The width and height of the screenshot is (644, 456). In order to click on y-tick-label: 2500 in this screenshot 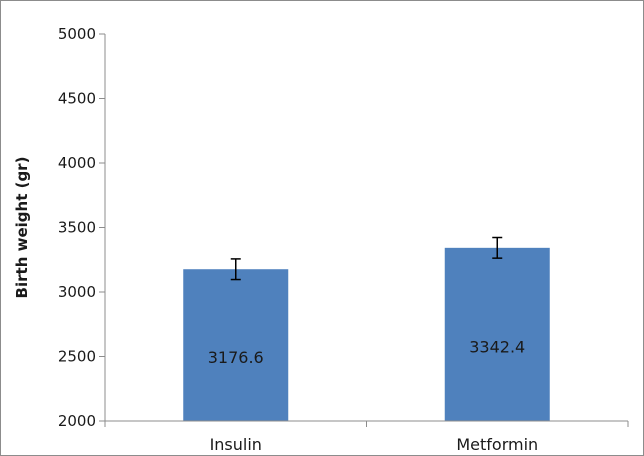, I will do `click(77, 357)`.